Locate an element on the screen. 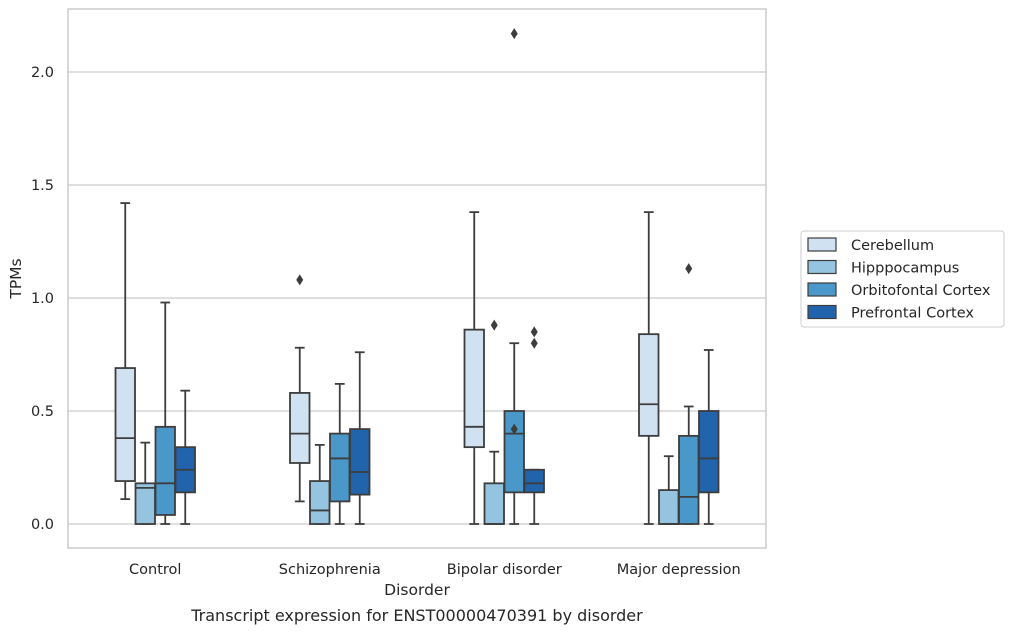 The height and width of the screenshot is (638, 1014). x-tick-label: Bipolar disorder is located at coordinates (504, 570).